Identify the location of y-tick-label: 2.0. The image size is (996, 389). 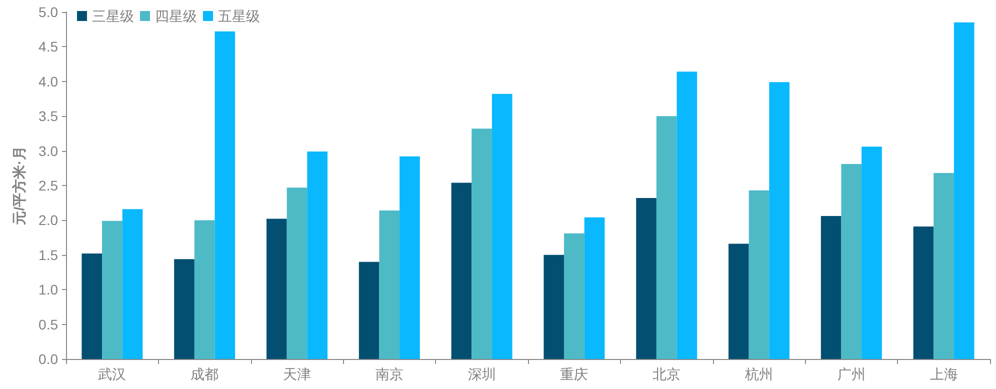
(48, 220).